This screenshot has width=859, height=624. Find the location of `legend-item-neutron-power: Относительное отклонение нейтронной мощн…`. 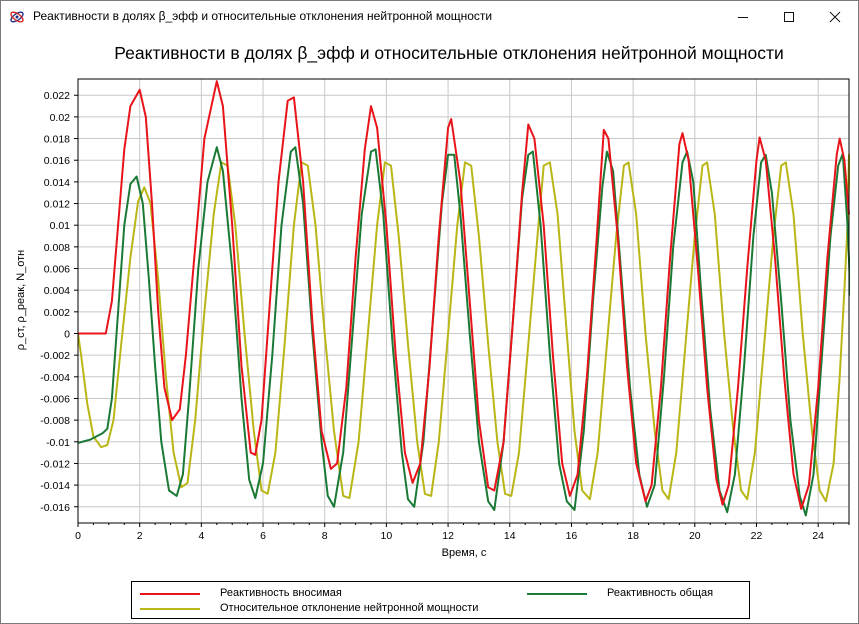

legend-item-neutron-power: Относительное отклонение нейтронной мощн… is located at coordinates (350, 609).